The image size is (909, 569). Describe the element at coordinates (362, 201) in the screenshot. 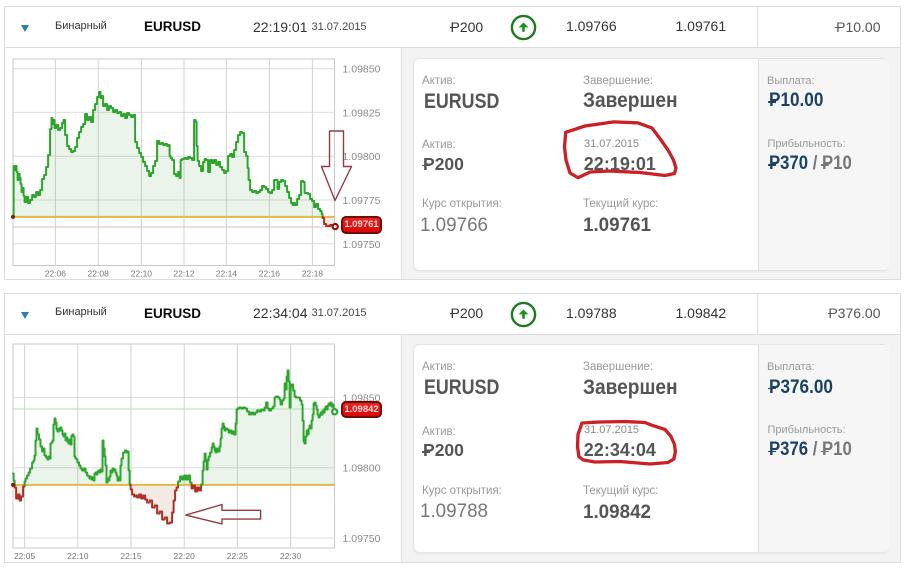

I see `svg-text: 1.09775` at that location.